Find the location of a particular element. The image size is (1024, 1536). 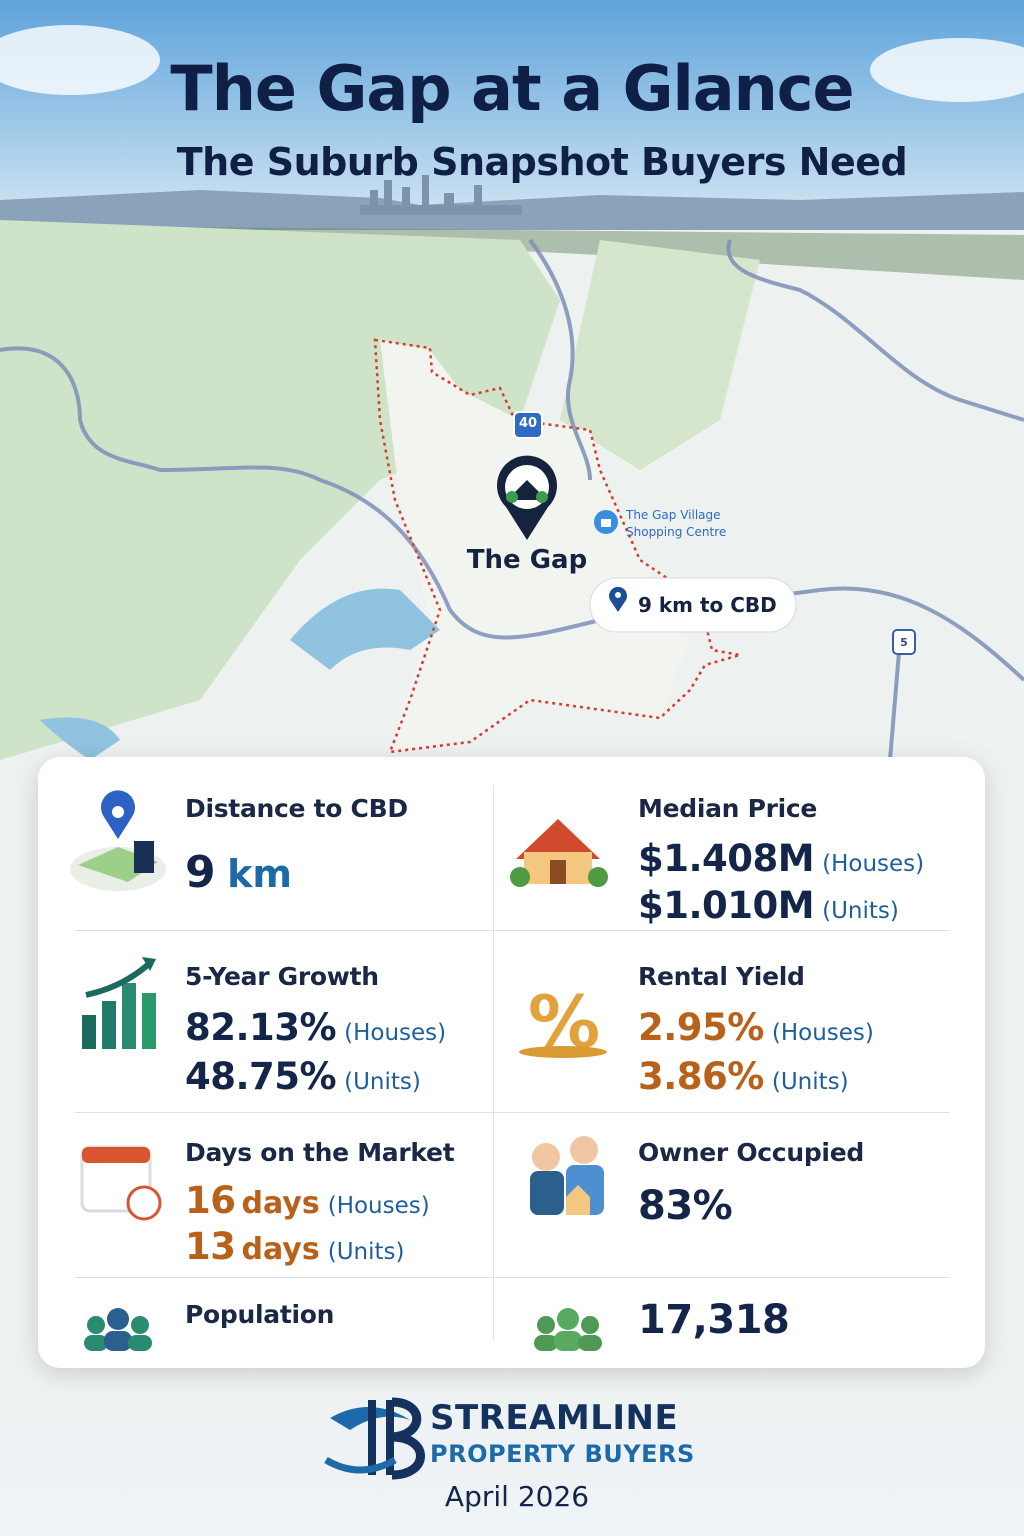

poi-line: Shopping Centre is located at coordinates (676, 532).